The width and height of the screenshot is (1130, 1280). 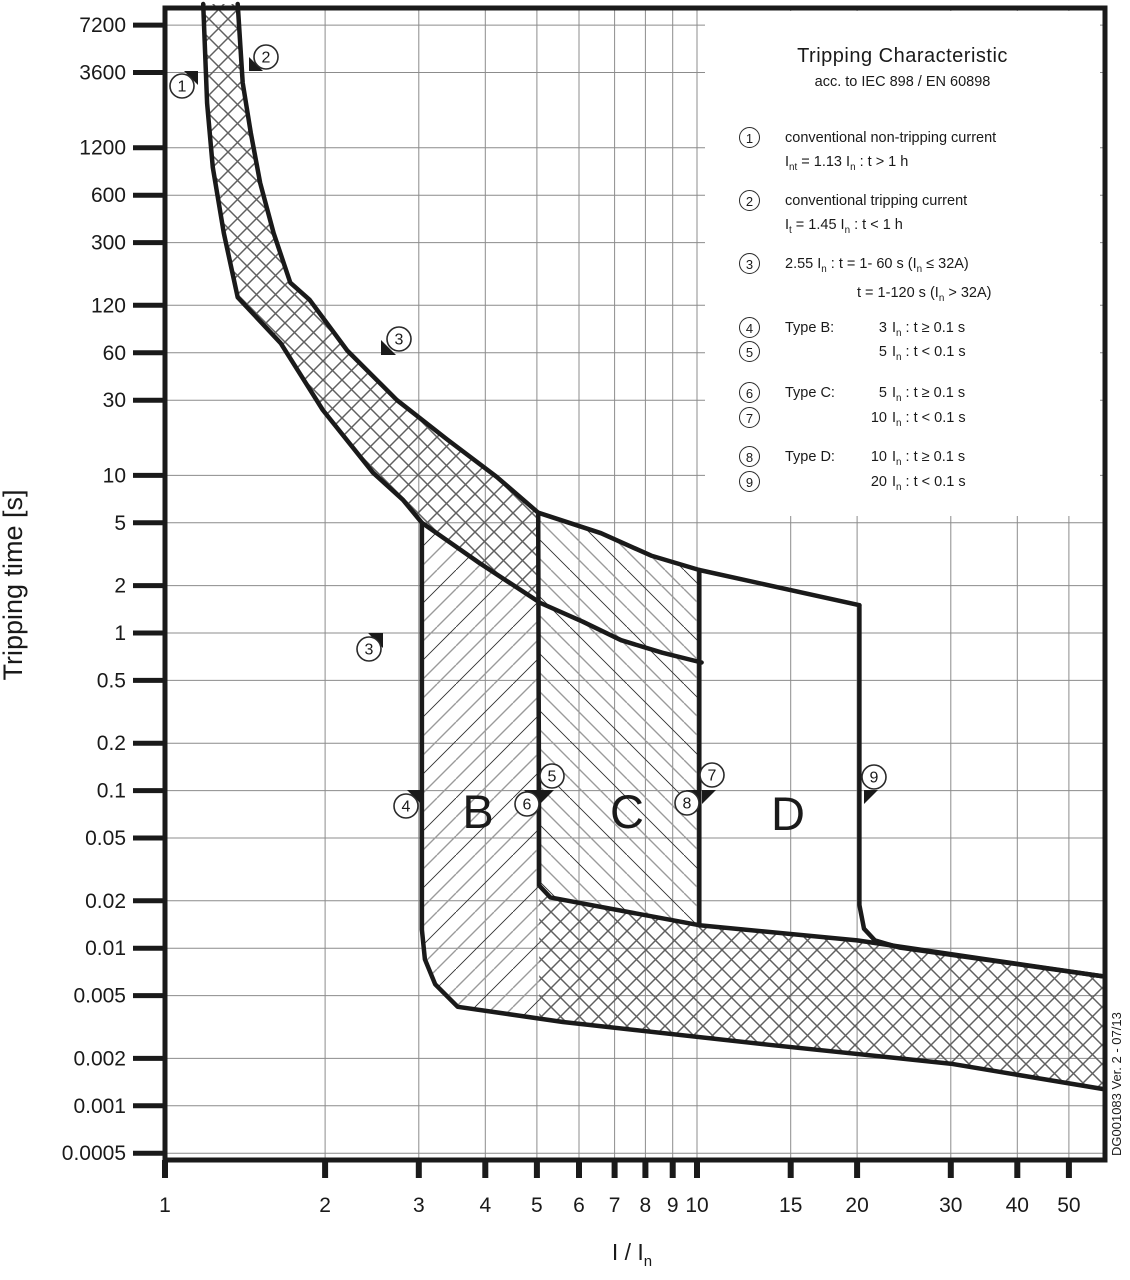 I want to click on x-tick-label: 7, so click(x=615, y=1205).